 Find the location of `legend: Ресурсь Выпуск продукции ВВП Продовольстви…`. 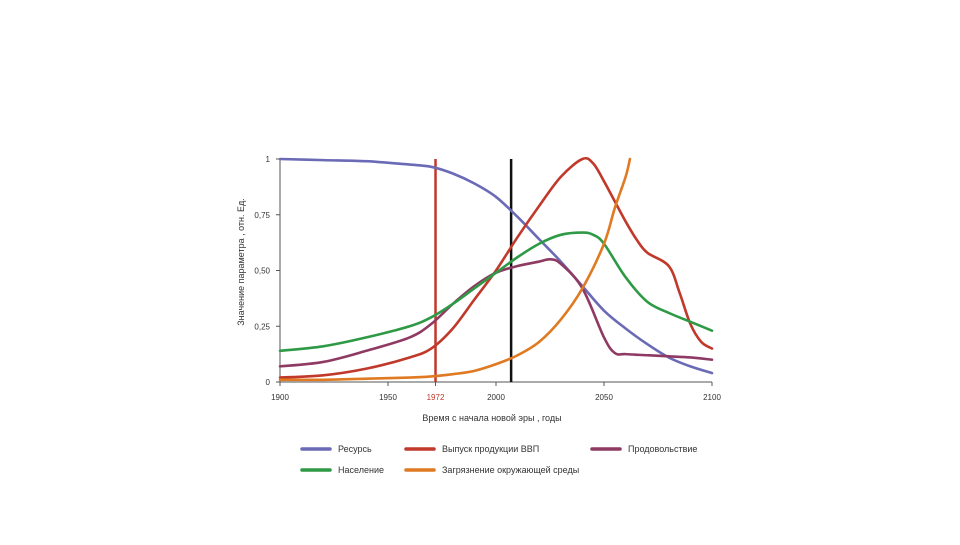

legend: Ресурсь Выпуск продукции ВВП Продовольстви… is located at coordinates (498, 459).